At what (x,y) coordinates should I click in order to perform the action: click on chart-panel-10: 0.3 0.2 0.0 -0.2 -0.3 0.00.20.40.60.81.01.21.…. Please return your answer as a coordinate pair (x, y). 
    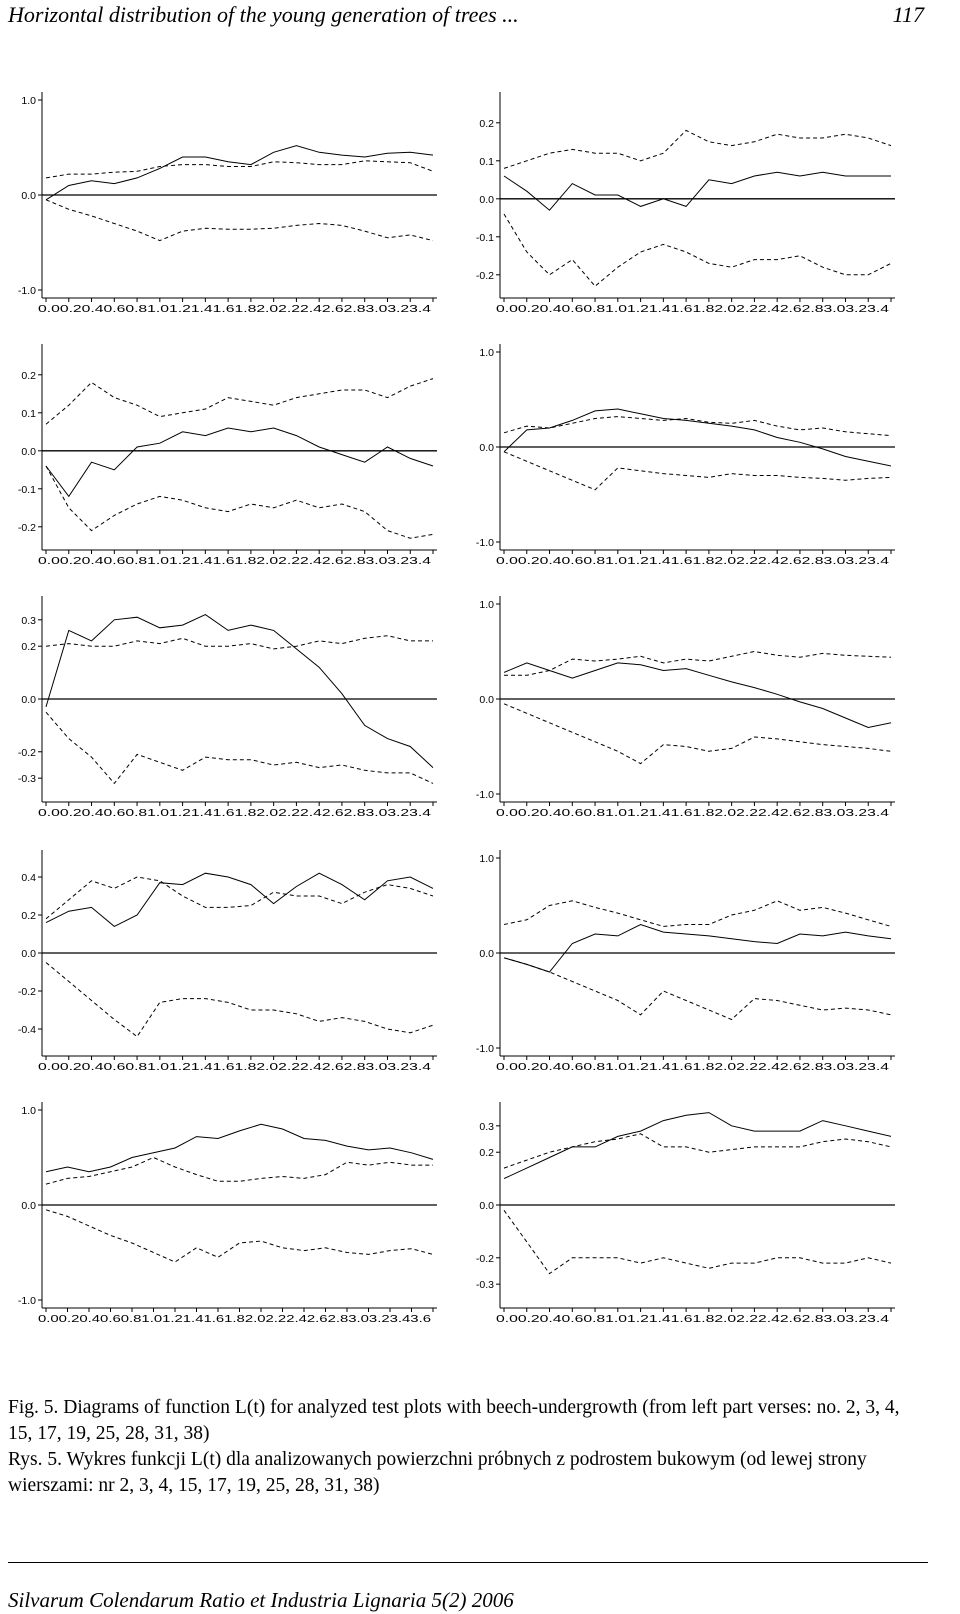
    Looking at the image, I should click on (685, 1213).